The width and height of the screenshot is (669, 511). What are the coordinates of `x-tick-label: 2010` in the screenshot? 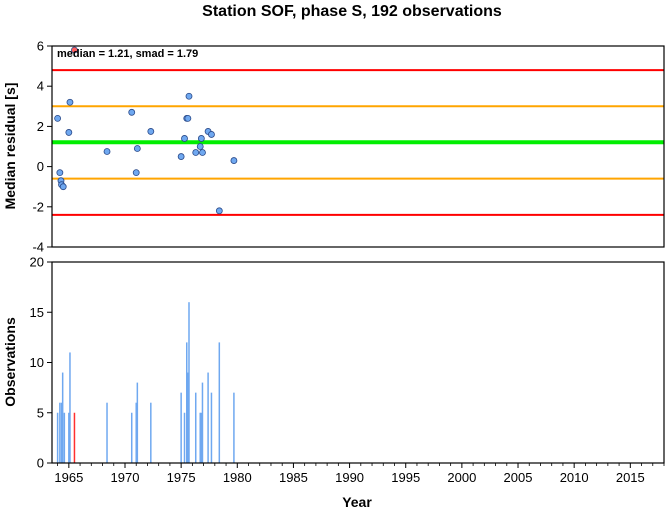 It's located at (574, 477).